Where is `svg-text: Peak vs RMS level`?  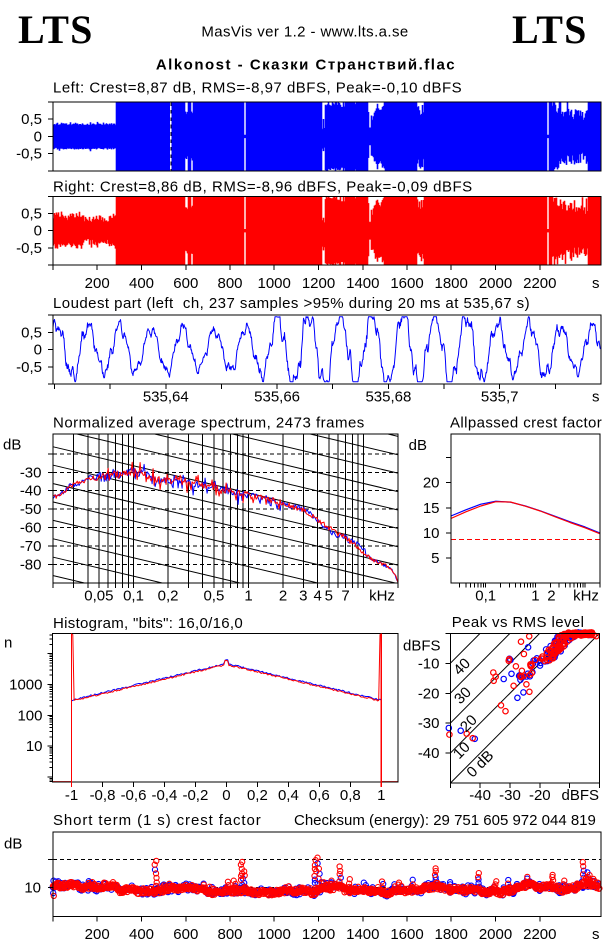
svg-text: Peak vs RMS level is located at coordinates (518, 622).